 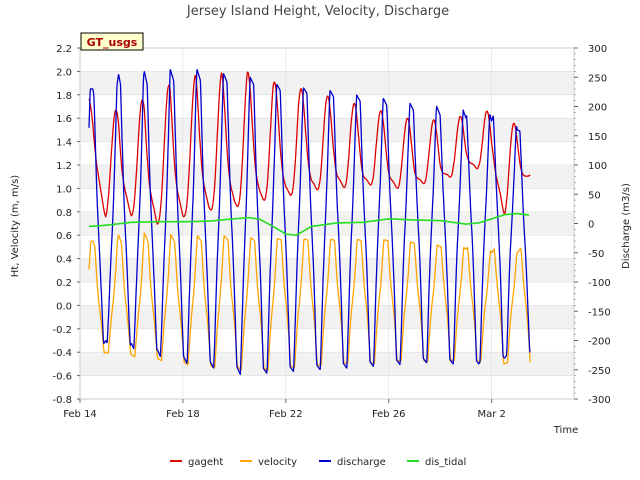 I want to click on y-tick-label: -0.4, so click(x=62, y=353).